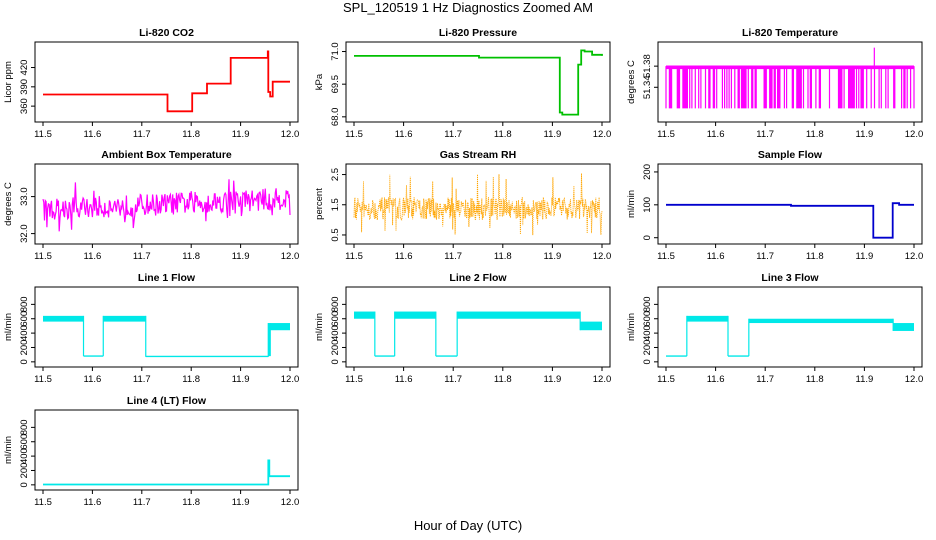  What do you see at coordinates (790, 33) in the screenshot?
I see `panel-title-3: Li-820 Temperature` at bounding box center [790, 33].